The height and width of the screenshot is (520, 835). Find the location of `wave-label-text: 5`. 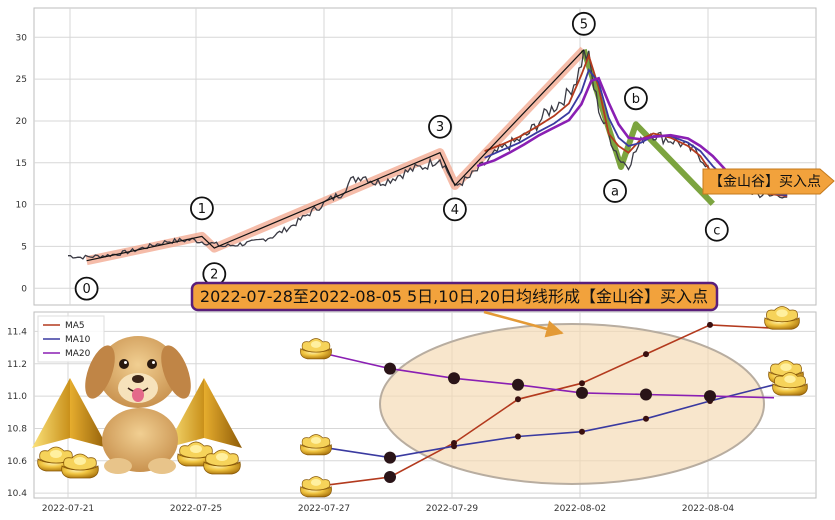

wave-label-text: 5 is located at coordinates (584, 24).